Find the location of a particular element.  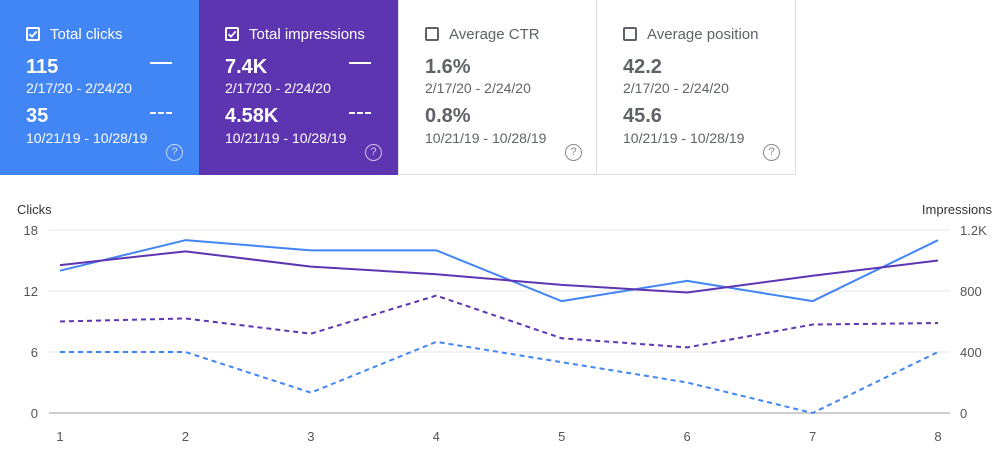

card-title: Average position is located at coordinates (703, 34).